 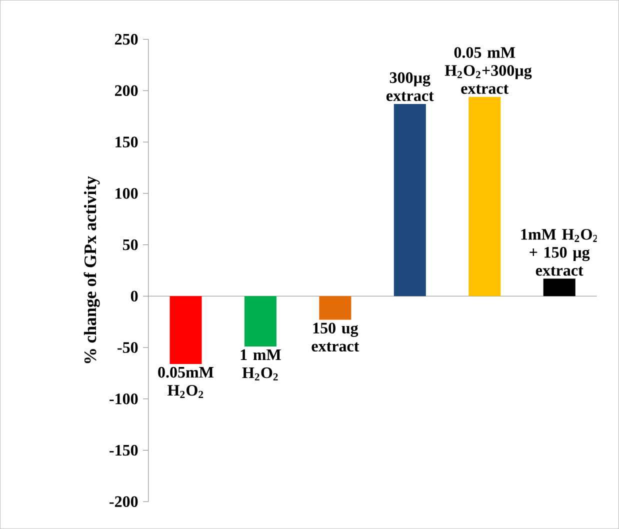 I want to click on x-tick-label: 0.05 mM H$_{2}$O$_{2}$+300µg extract, so click(x=488, y=70).